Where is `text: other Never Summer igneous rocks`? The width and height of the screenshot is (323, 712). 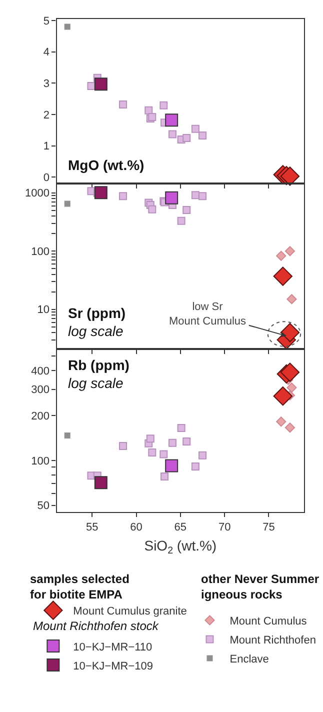 text: other Never Summer igneous rocks is located at coordinates (260, 587).